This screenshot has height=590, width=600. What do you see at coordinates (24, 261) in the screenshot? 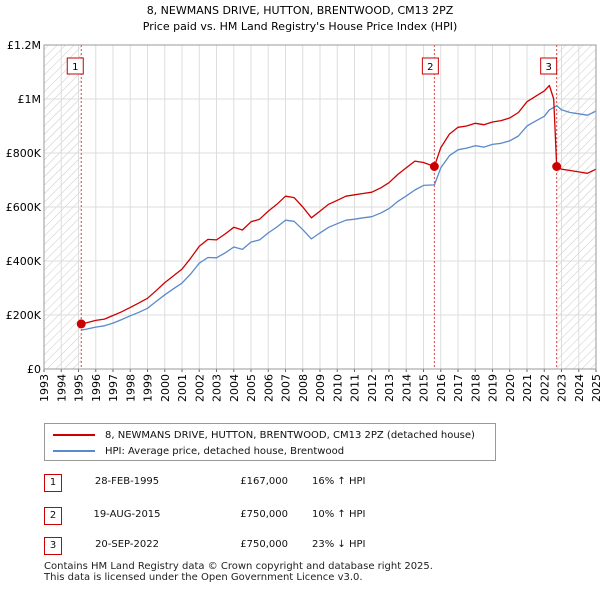
I see `y-tick-label: £400K` at bounding box center [24, 261].